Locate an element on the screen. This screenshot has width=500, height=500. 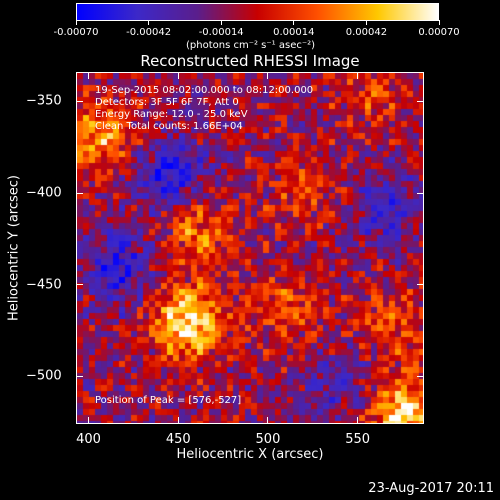
y-tick-label: −350 is located at coordinates (44, 101).